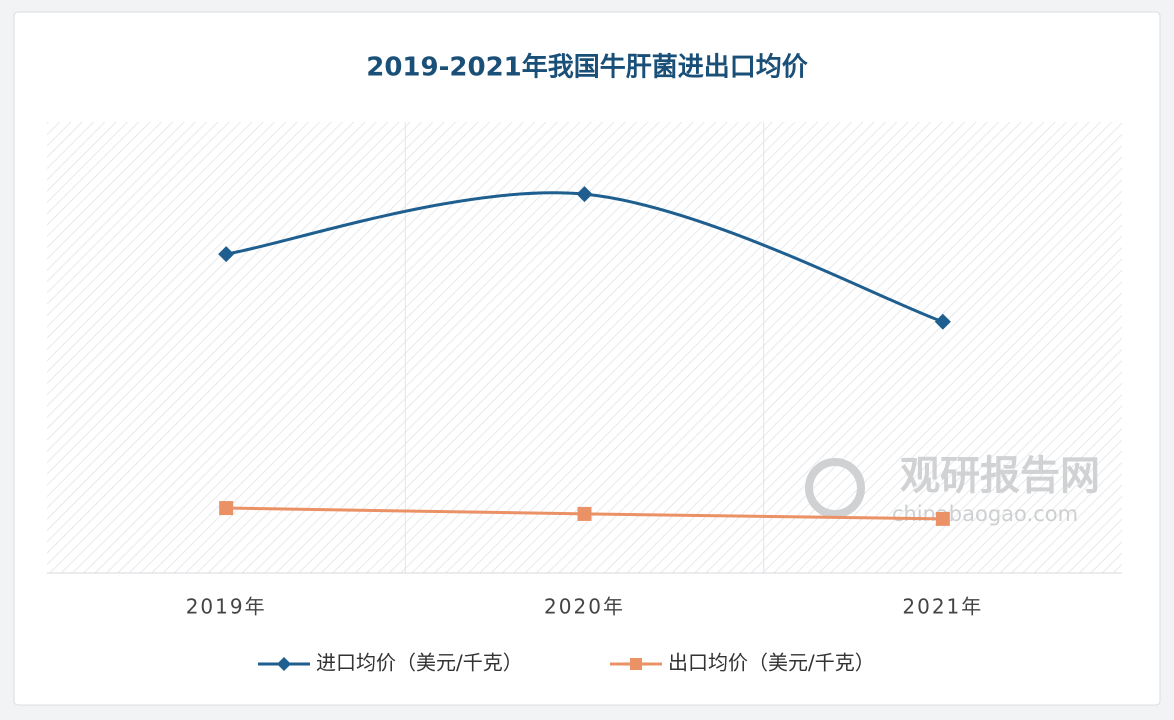 The image size is (1174, 720). What do you see at coordinates (584, 607) in the screenshot?
I see `x-tick-label: 2020年` at bounding box center [584, 607].